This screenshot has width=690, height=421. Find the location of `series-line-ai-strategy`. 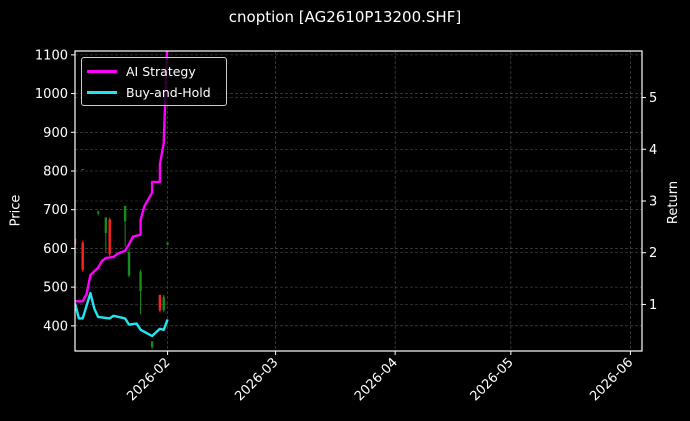

series-line-ai-strategy is located at coordinates (122, 177).